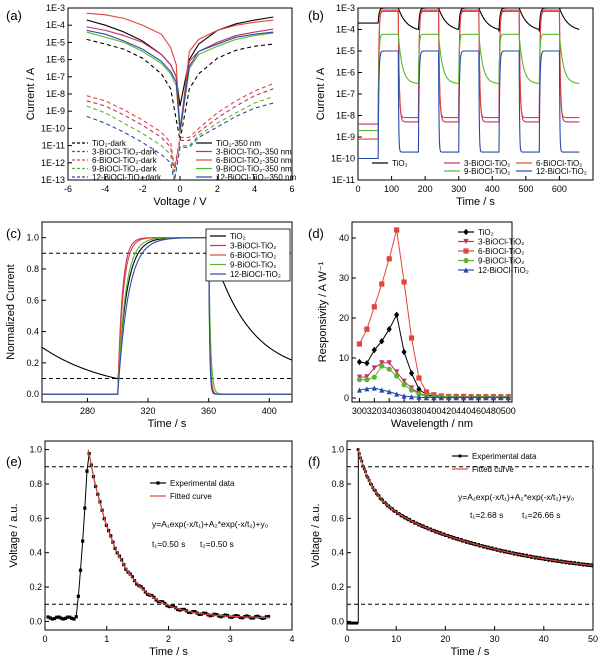 The height and width of the screenshot is (659, 600). What do you see at coordinates (14, 461) in the screenshot?
I see `panel-label: (e)` at bounding box center [14, 461].